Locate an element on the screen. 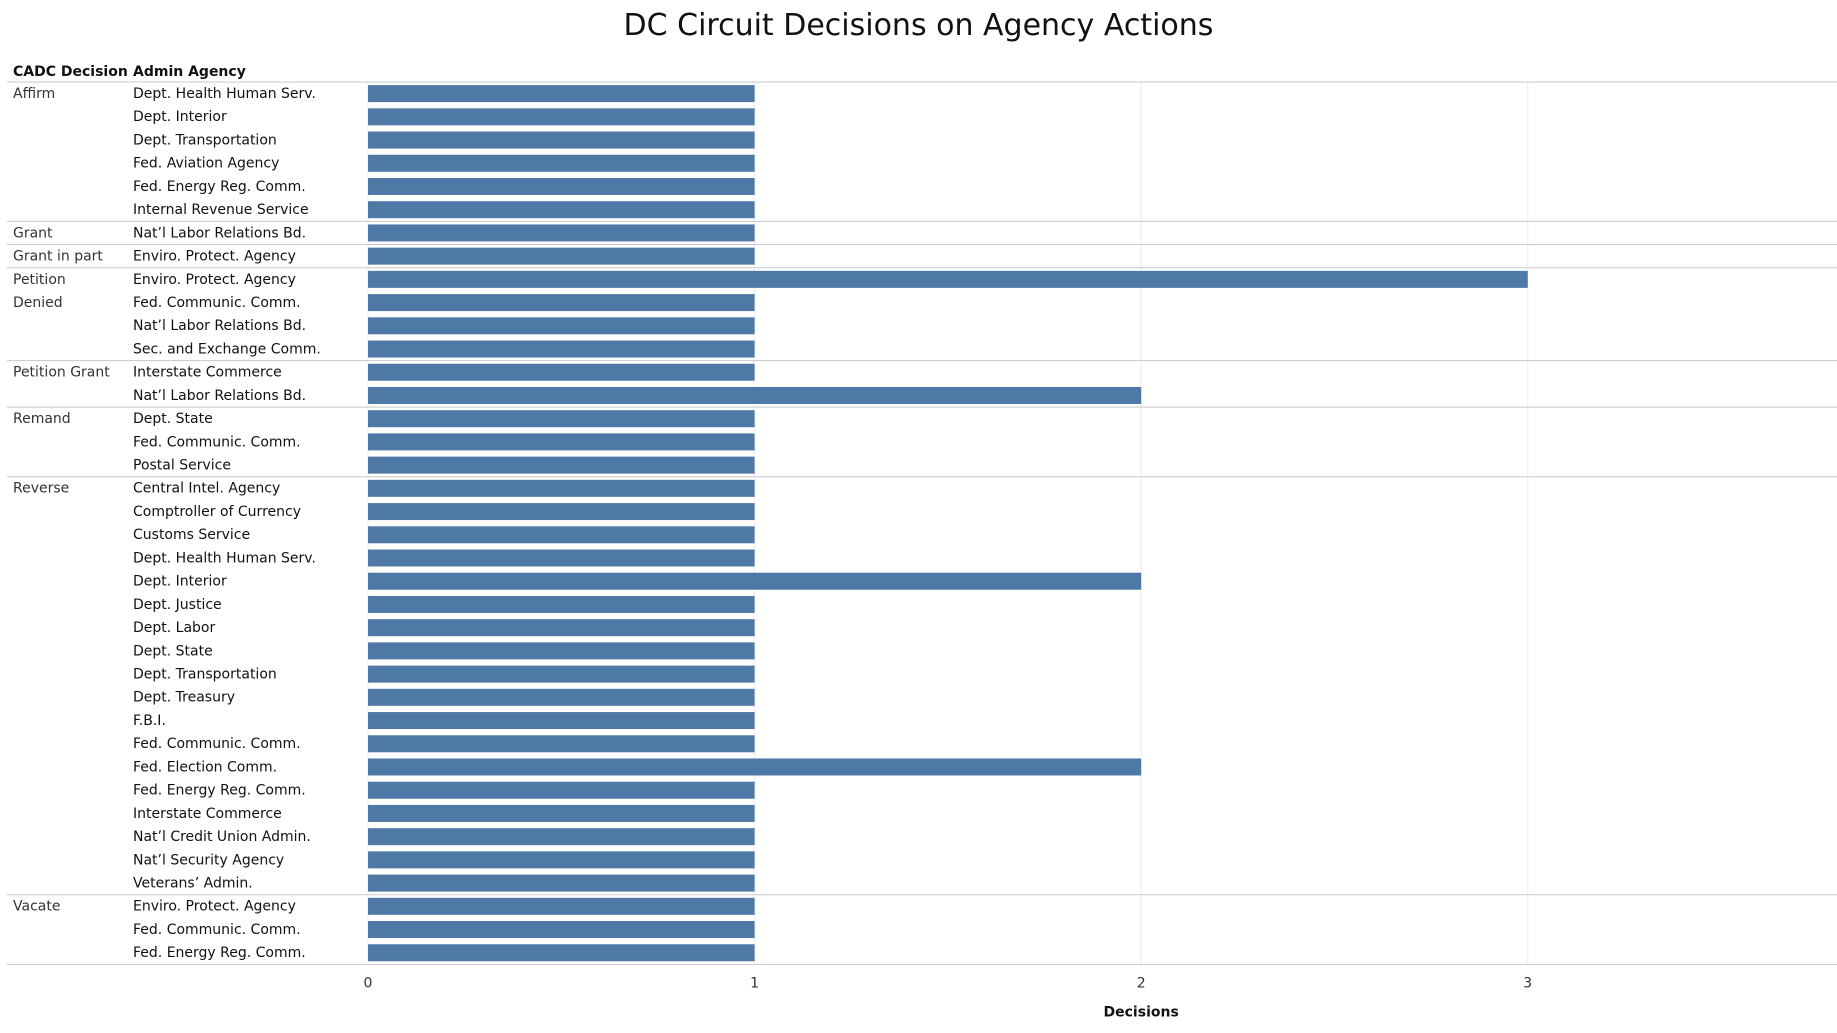 The image size is (1837, 1033). agency-label: Central Intel. Agency is located at coordinates (206, 489).